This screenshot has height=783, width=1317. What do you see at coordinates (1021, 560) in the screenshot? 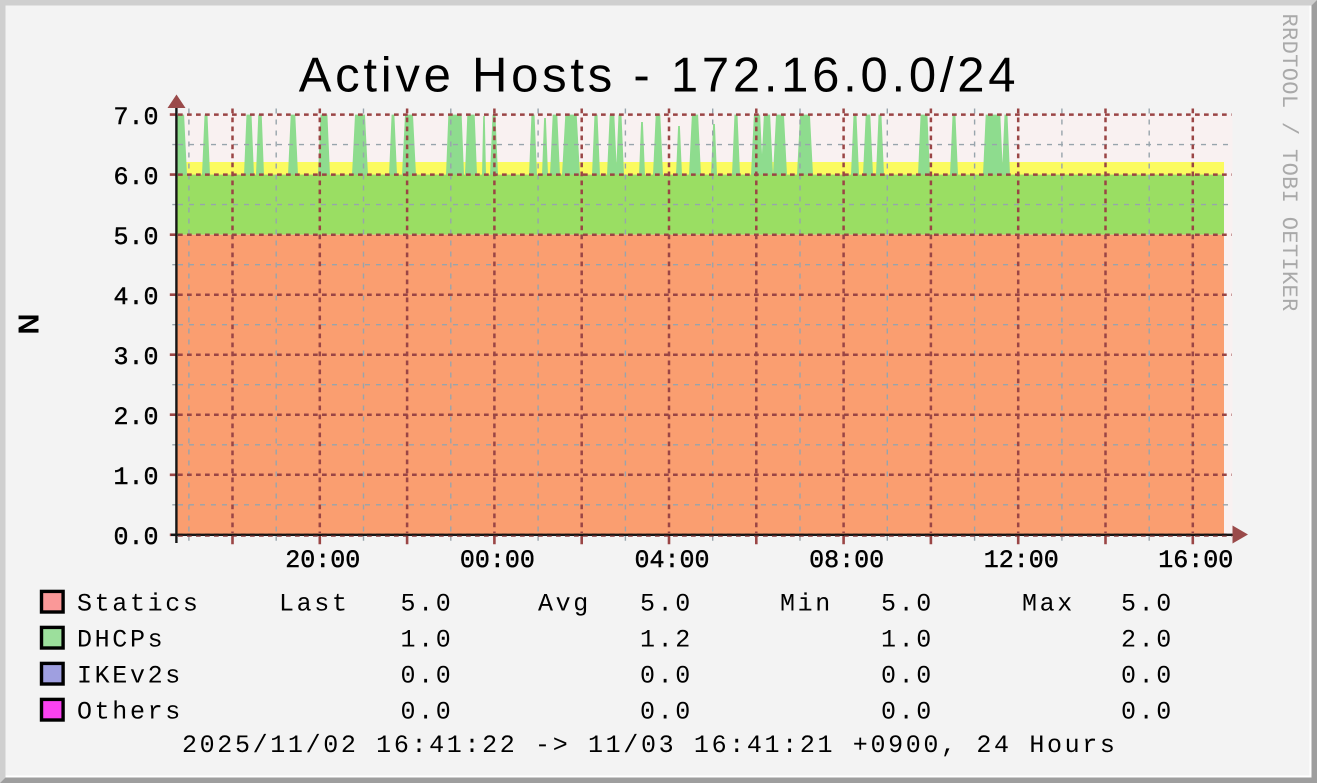
I see `svg-text: 12:00` at bounding box center [1021, 560].